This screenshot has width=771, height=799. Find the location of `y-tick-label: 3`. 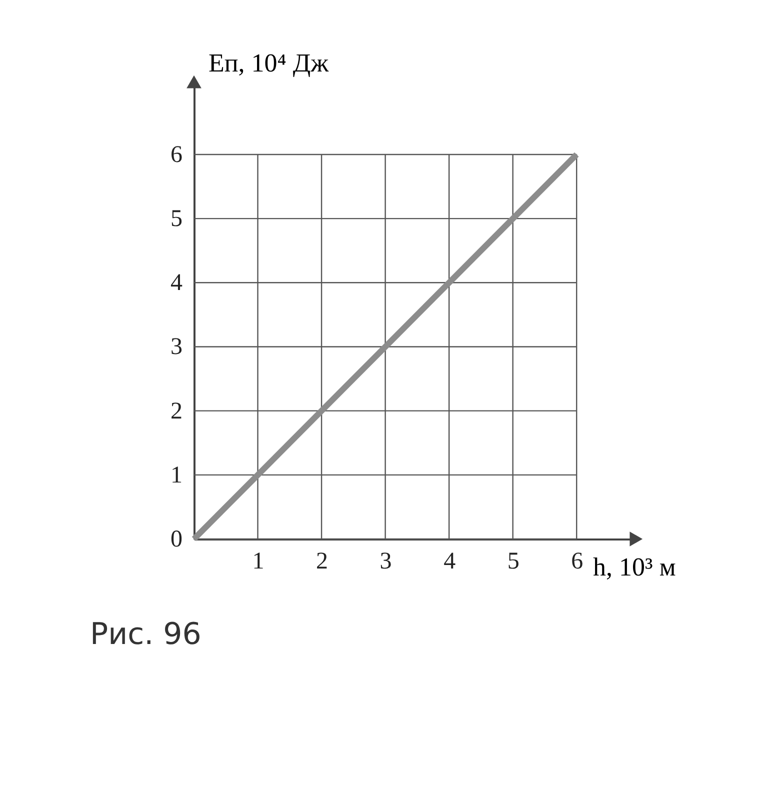

y-tick-label: 3 is located at coordinates (176, 347).